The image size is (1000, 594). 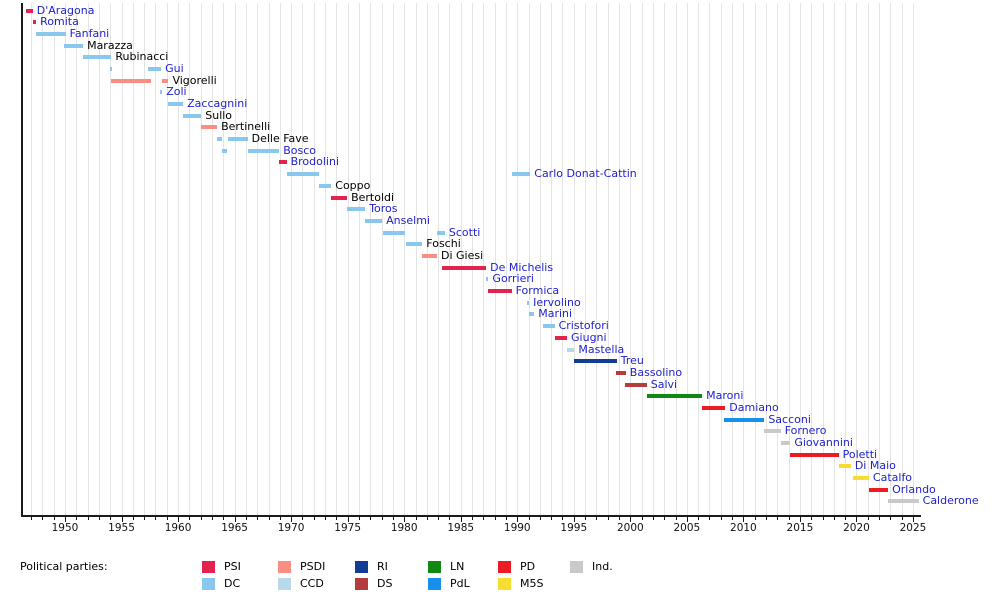 I want to click on axis-tick-label: 2020, so click(x=856, y=528).